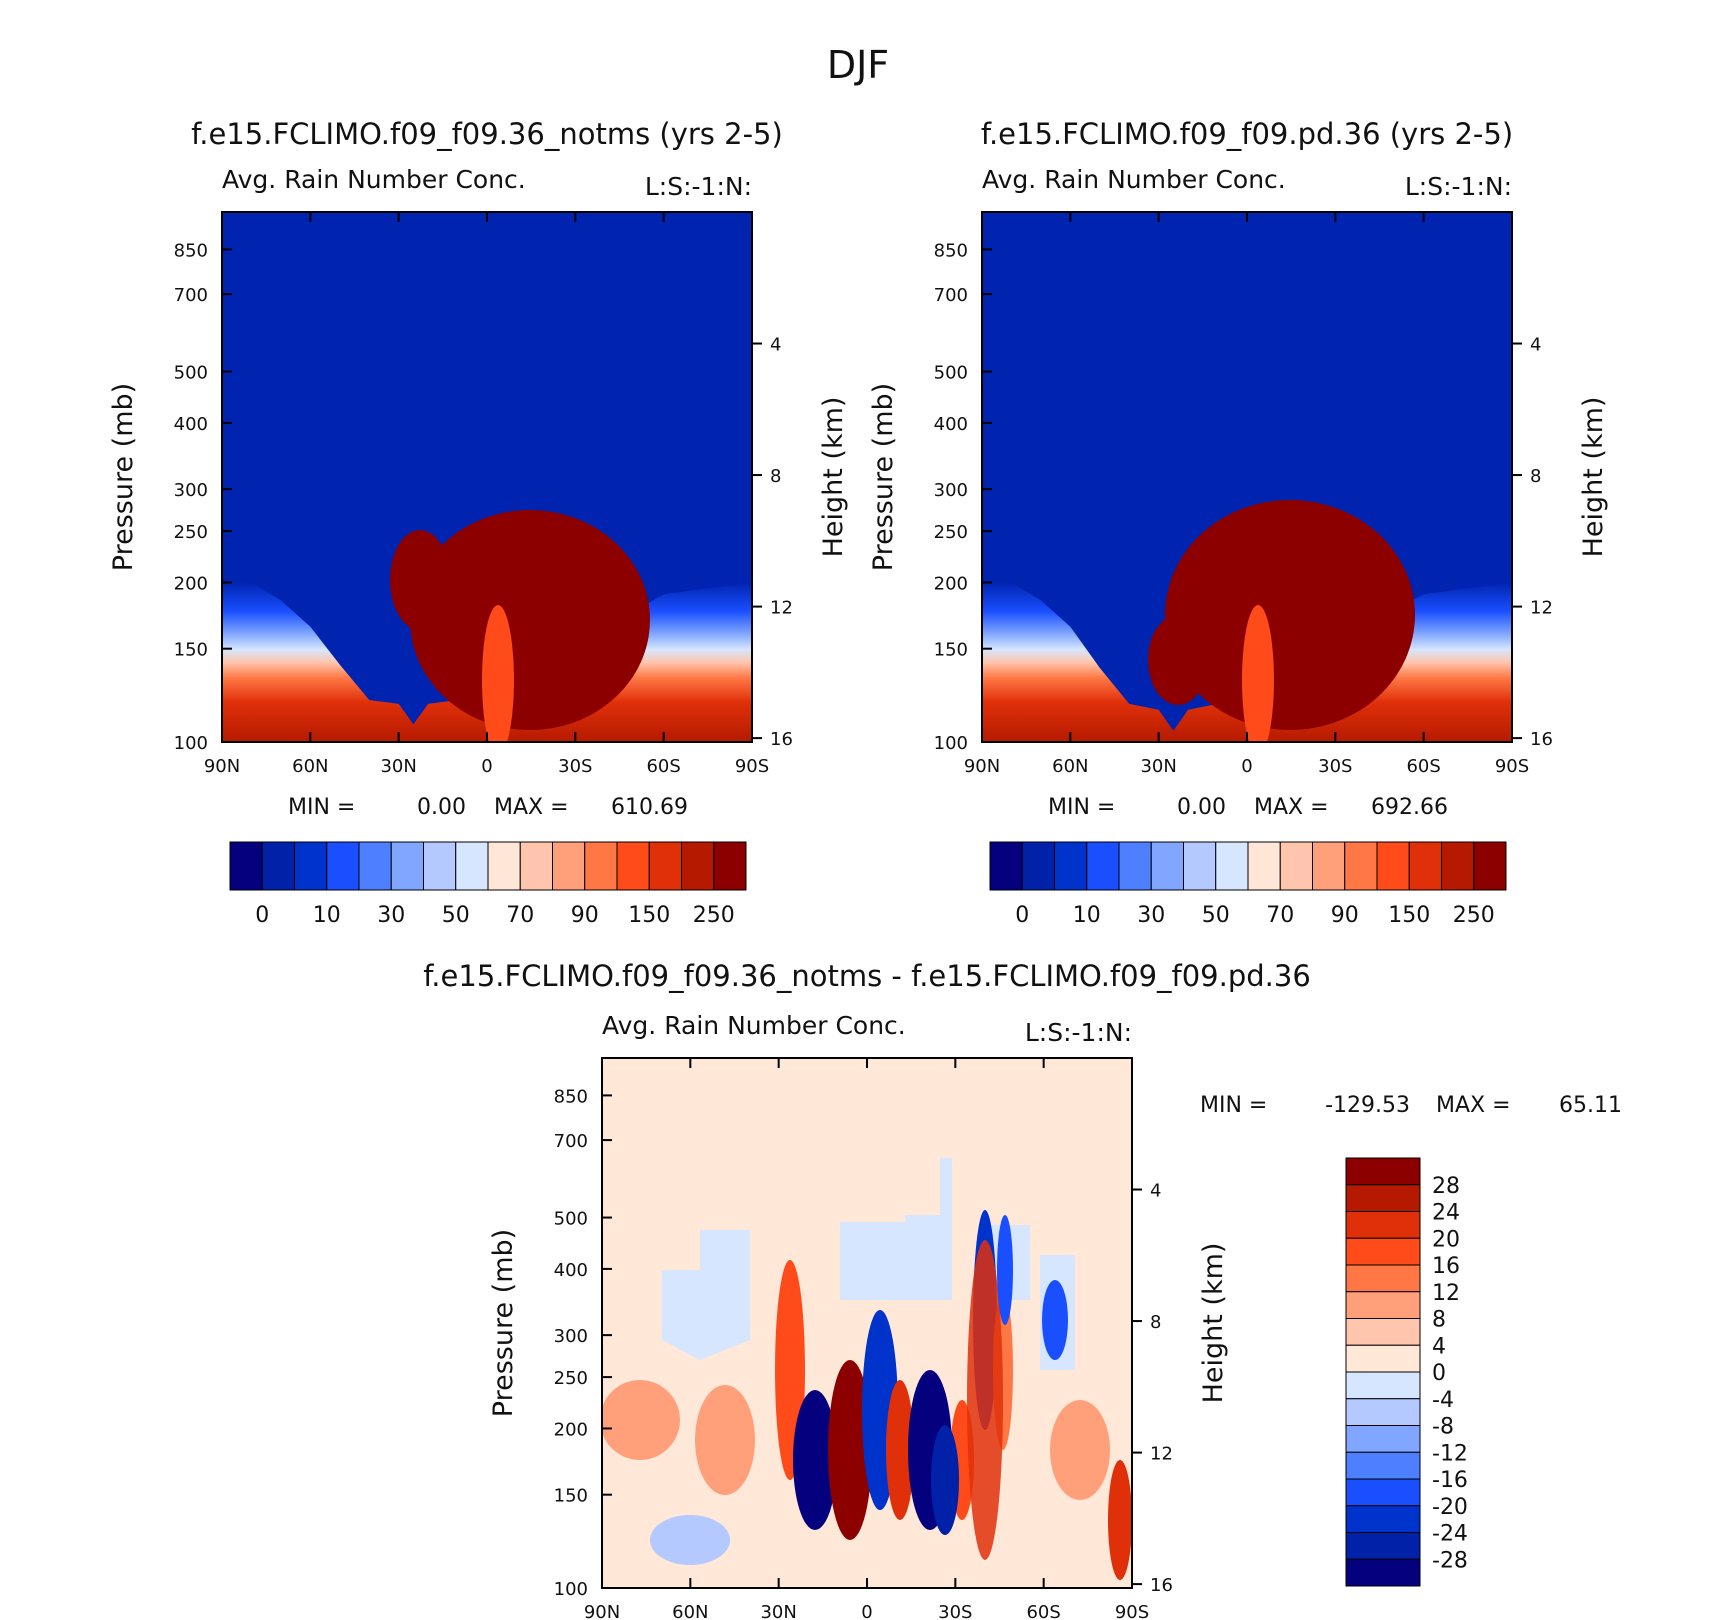 The width and height of the screenshot is (1710, 1620). What do you see at coordinates (1590, 1105) in the screenshot?
I see `max-value: 65.11` at bounding box center [1590, 1105].